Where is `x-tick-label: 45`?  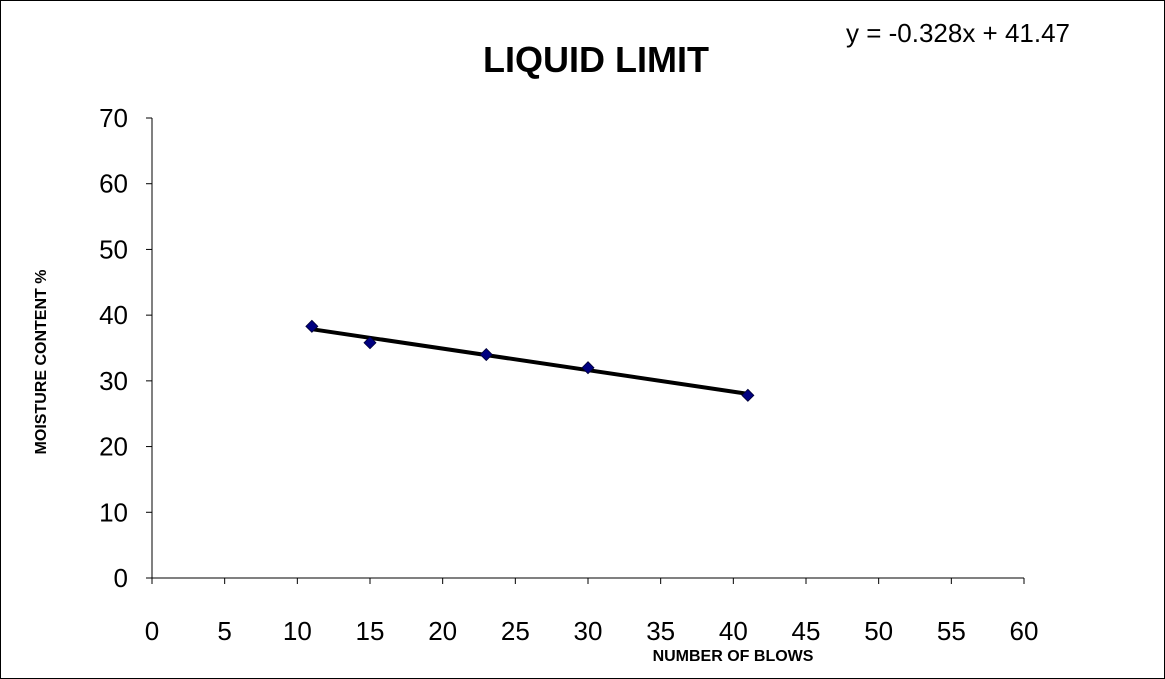
x-tick-label: 45 is located at coordinates (806, 631).